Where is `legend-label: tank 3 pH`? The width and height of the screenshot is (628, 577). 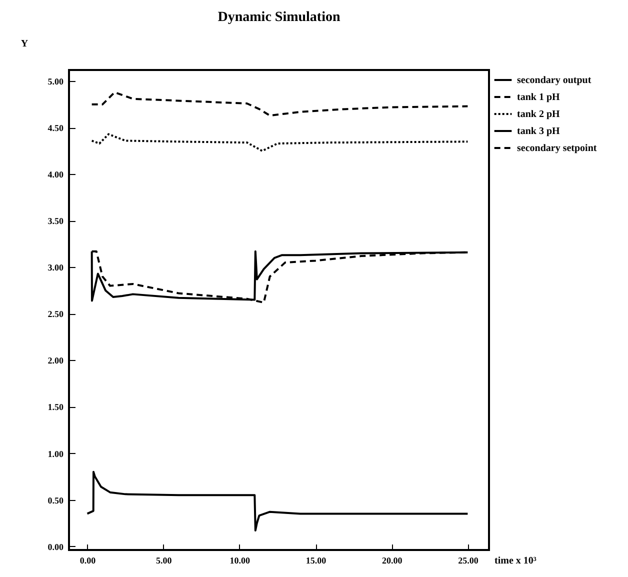 legend-label: tank 3 pH is located at coordinates (538, 131).